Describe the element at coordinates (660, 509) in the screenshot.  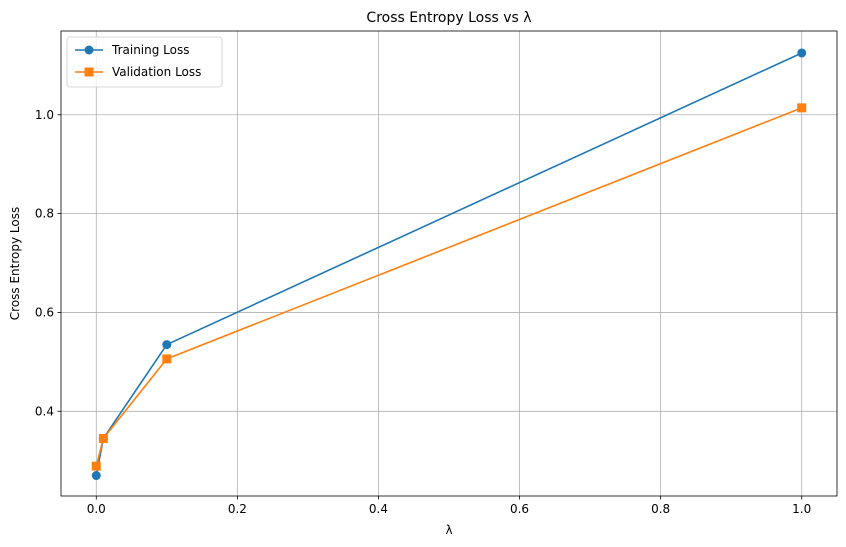
I see `x-tick-label: 0.8` at that location.